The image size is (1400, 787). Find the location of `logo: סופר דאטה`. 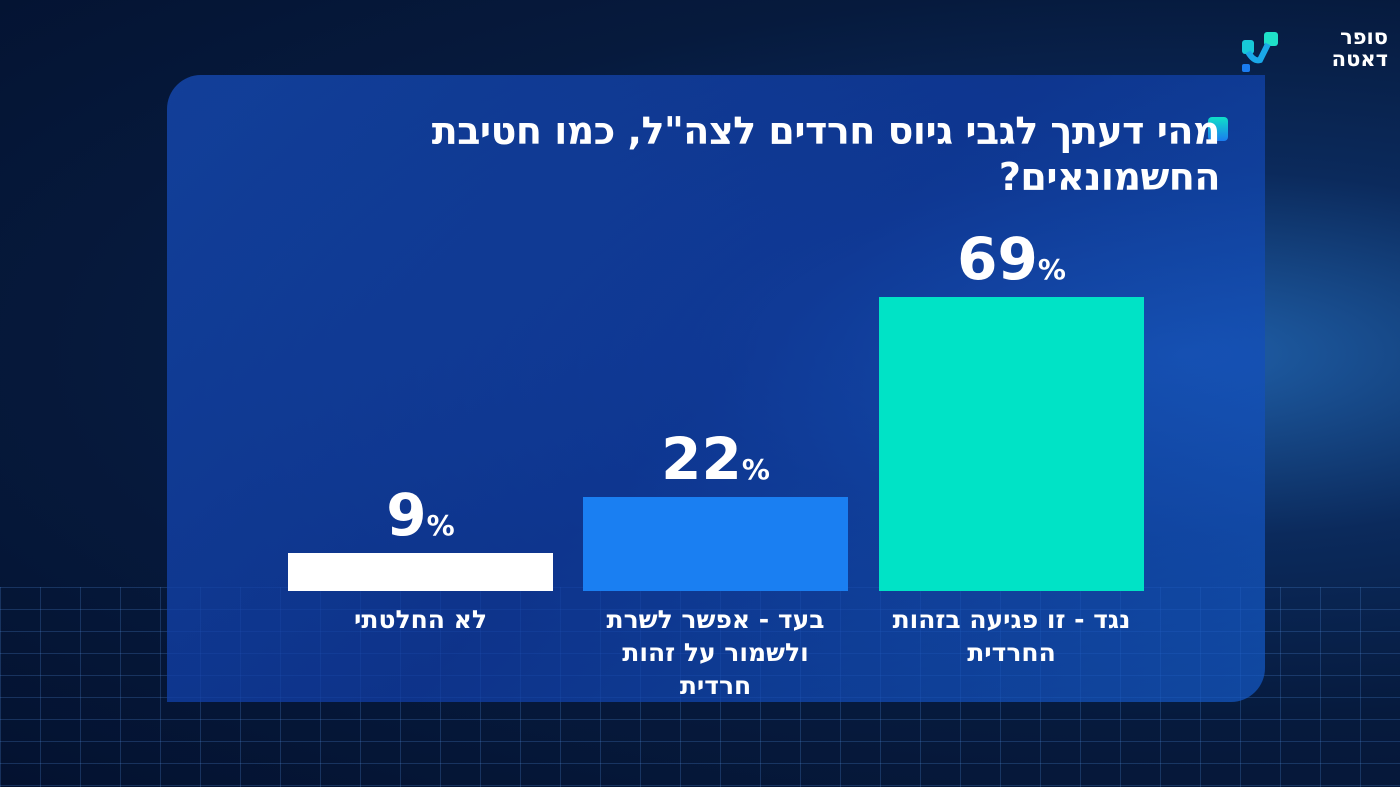

logo: סופר דאטה is located at coordinates (1313, 51).